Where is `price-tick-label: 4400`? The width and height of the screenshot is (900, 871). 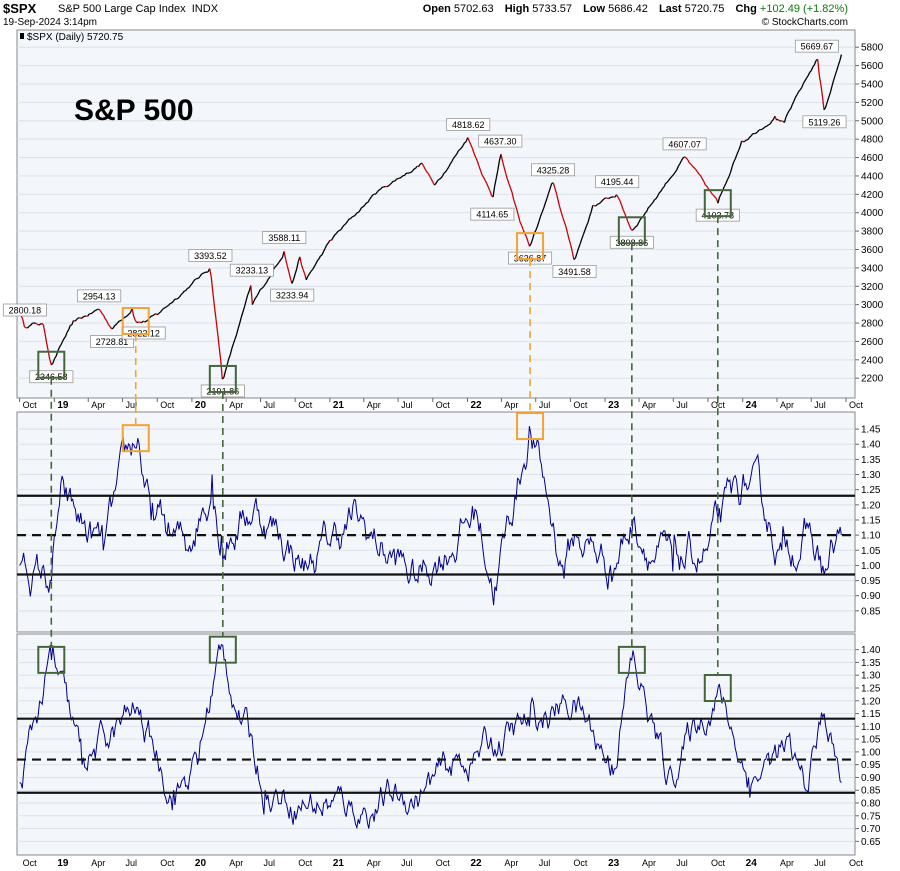
price-tick-label: 4400 is located at coordinates (872, 176).